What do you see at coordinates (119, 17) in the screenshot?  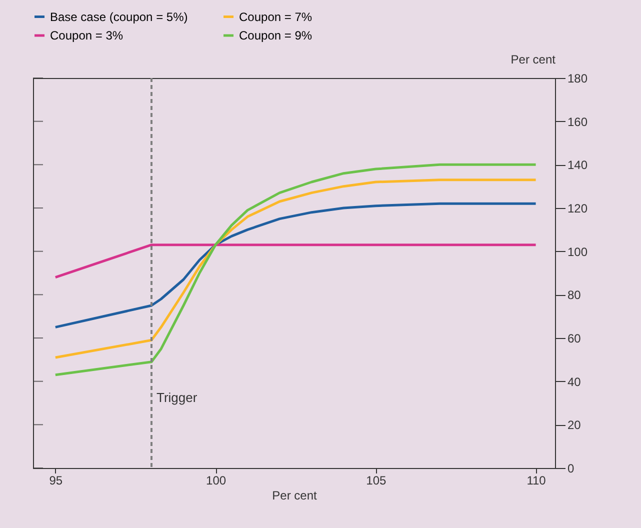 I see `legend-label: Base case (coupon = 5%)` at bounding box center [119, 17].